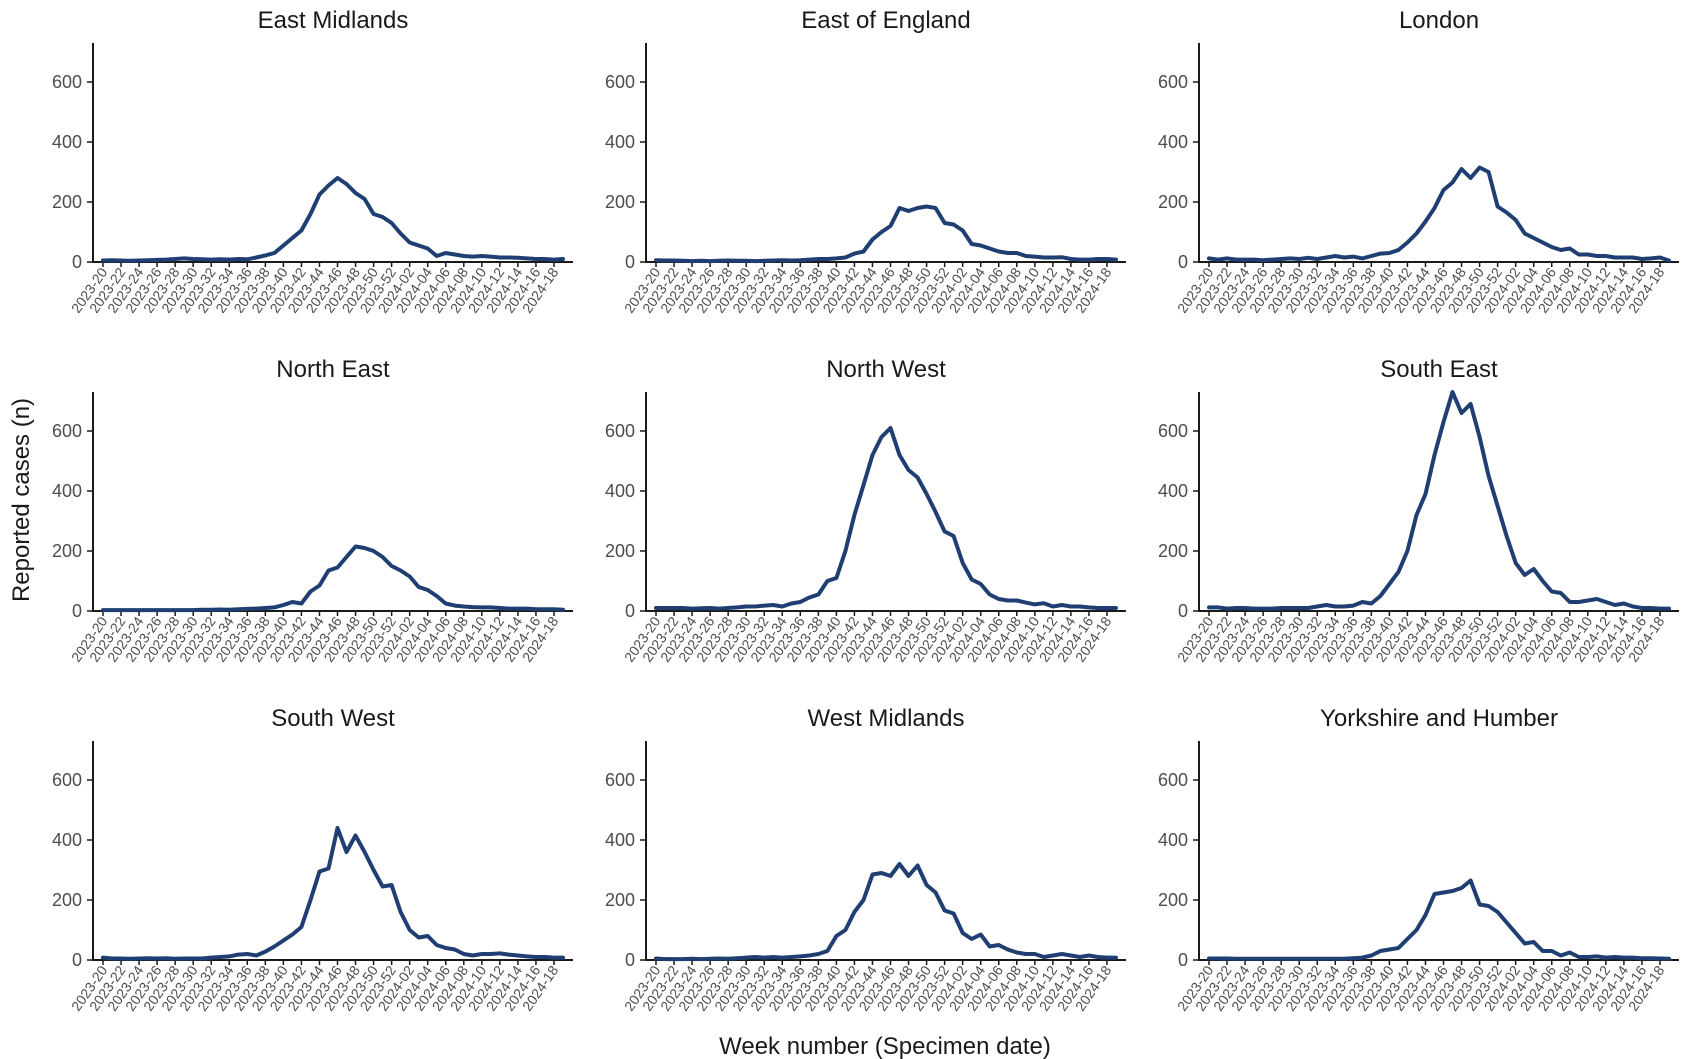 This screenshot has width=1690, height=1059. I want to click on panel-title: North West, so click(886, 369).